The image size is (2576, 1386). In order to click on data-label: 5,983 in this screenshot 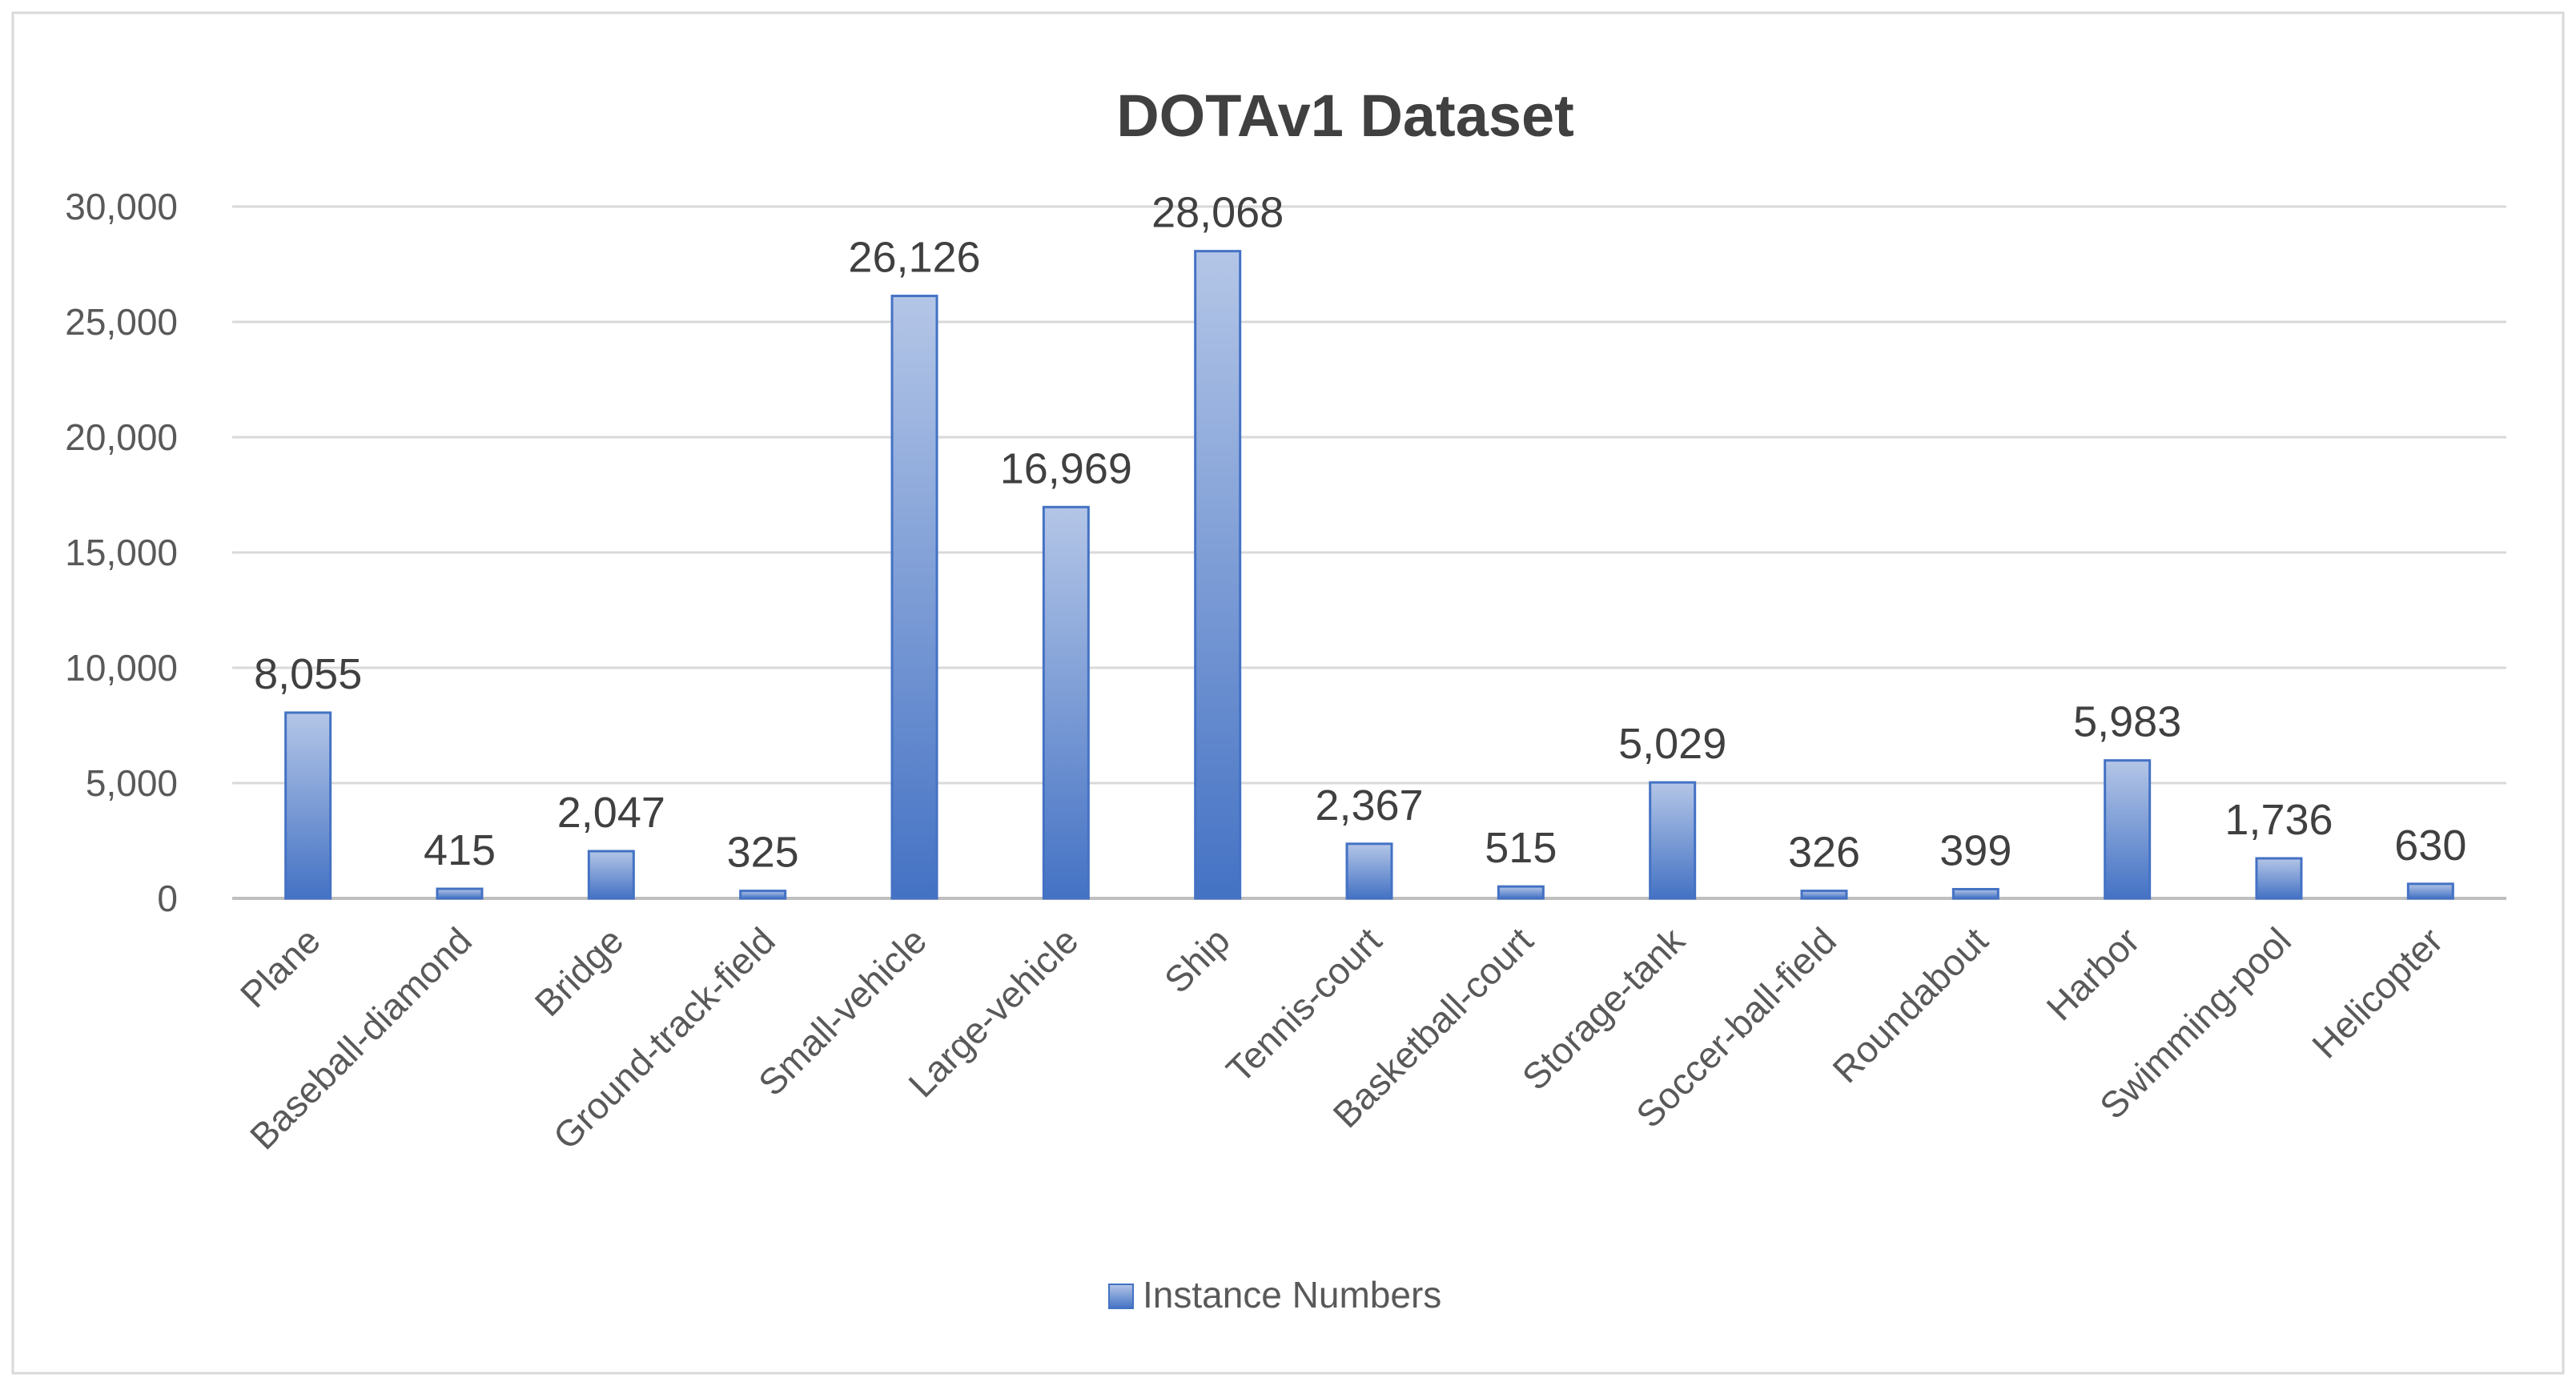, I will do `click(2127, 722)`.